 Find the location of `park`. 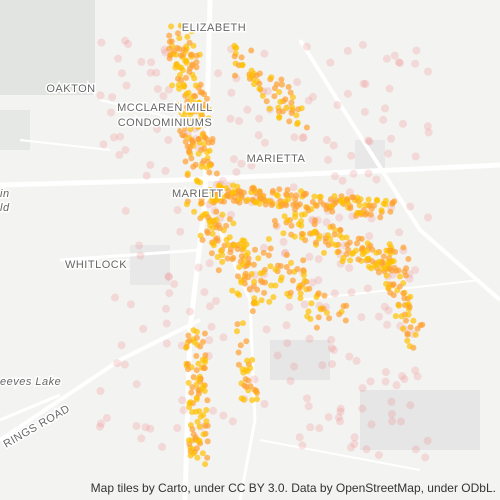

park is located at coordinates (15, 130).